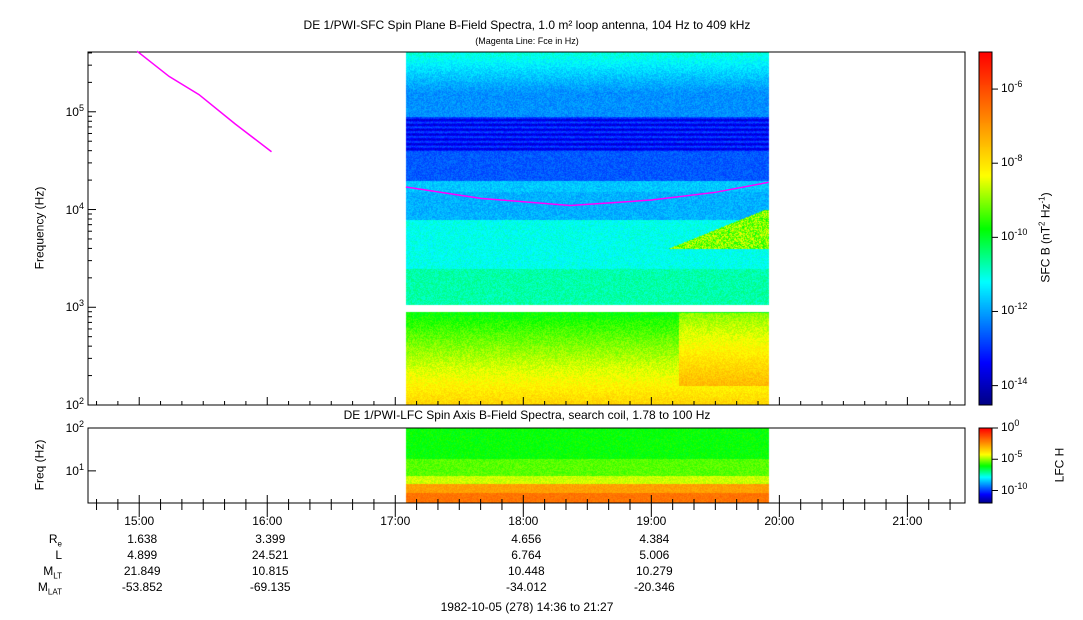 The image size is (1083, 620). What do you see at coordinates (74, 427) in the screenshot?
I see `lfc-y-tick-label: 10²` at bounding box center [74, 427].